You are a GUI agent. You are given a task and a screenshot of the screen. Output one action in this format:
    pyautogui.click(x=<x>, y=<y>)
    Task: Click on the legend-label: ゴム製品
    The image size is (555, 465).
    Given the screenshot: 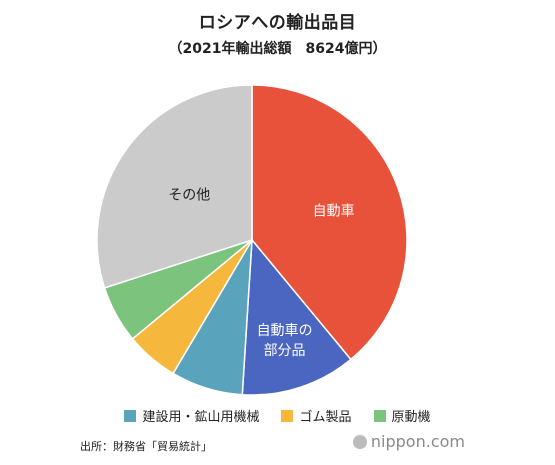 What is the action you would take?
    pyautogui.click(x=325, y=417)
    